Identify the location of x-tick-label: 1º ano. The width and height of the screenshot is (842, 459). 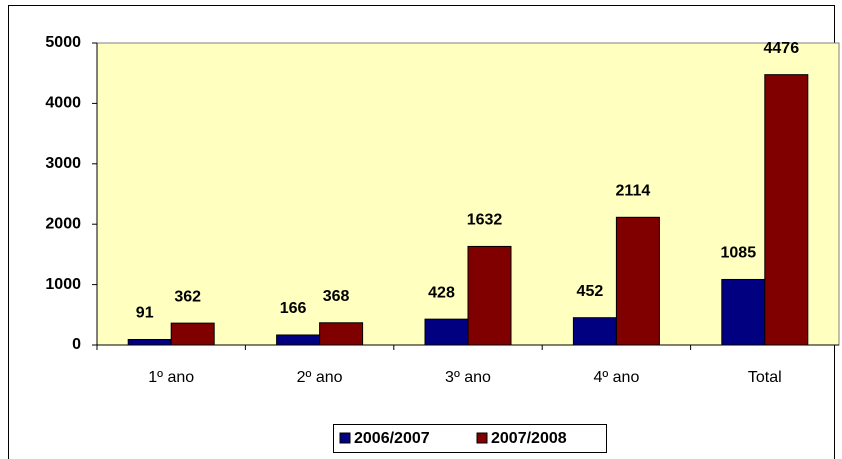
(171, 377).